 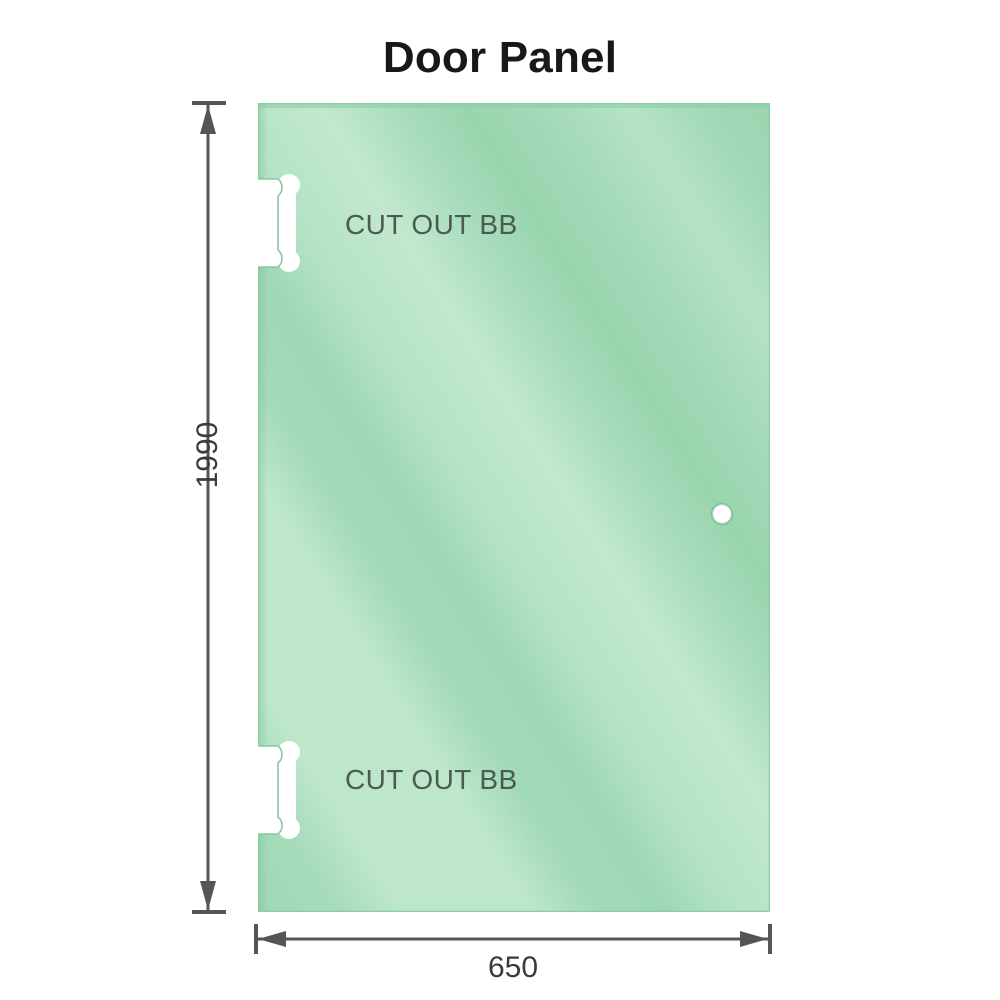 I want to click on page-title: Door Panel, so click(x=500, y=57).